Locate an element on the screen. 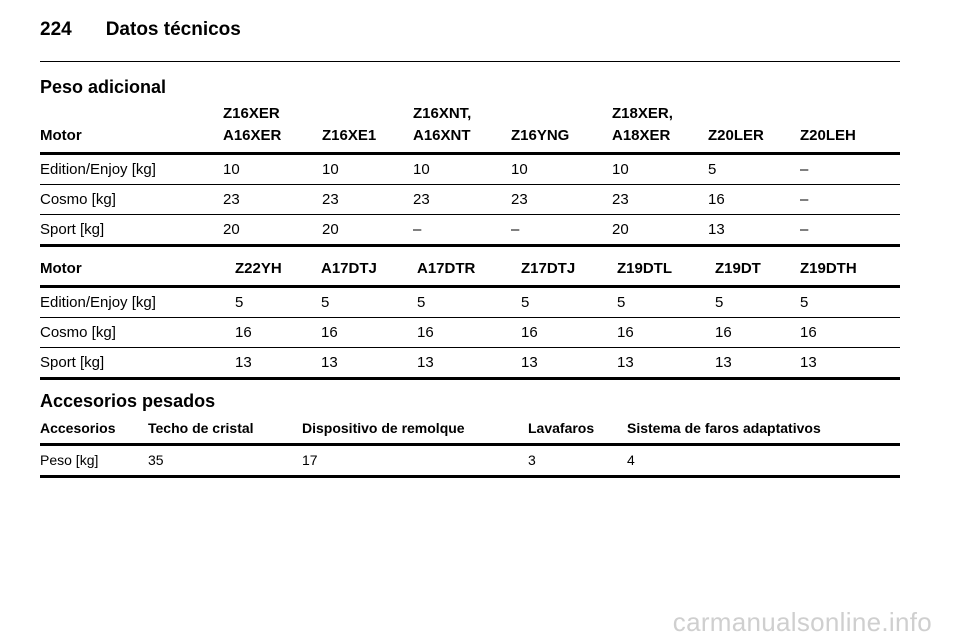 The image size is (960, 642). column-header-line: A18XER is located at coordinates (641, 135).